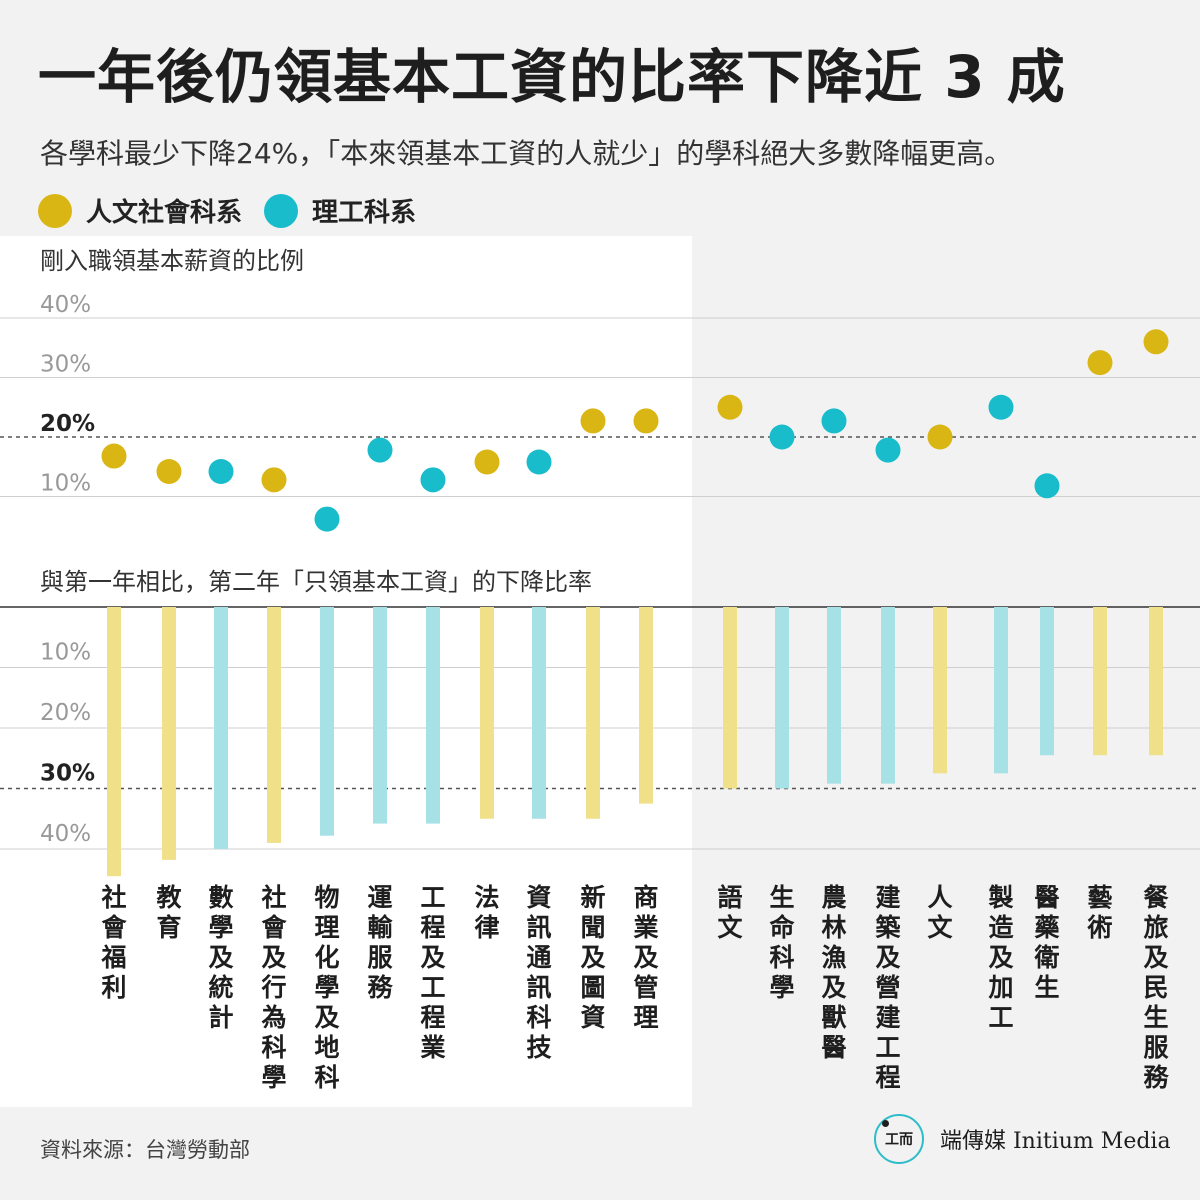 The image size is (1200, 1200). What do you see at coordinates (833, 972) in the screenshot?
I see `category-label: 農林漁及獸醫` at bounding box center [833, 972].